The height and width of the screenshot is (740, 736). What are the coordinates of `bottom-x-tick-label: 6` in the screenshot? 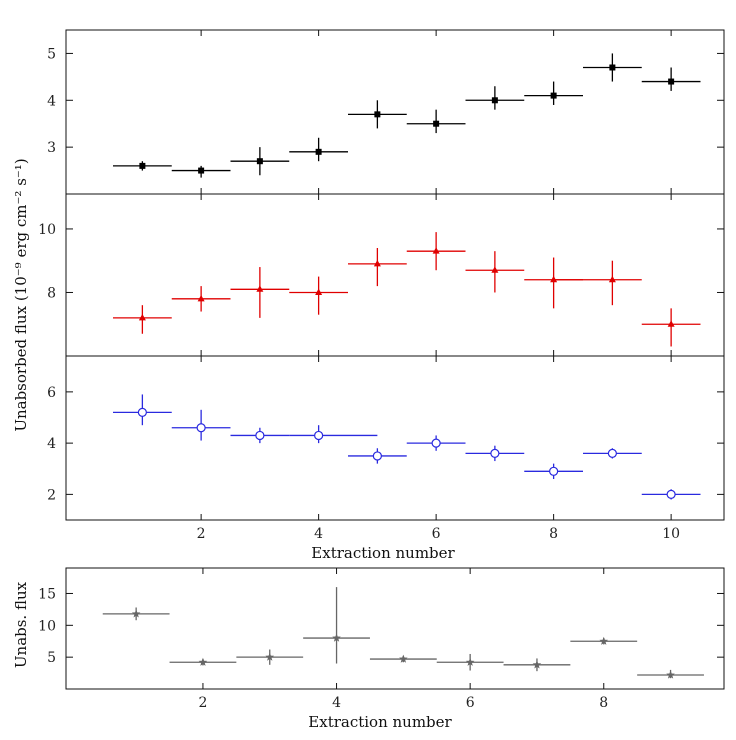 It's located at (470, 703).